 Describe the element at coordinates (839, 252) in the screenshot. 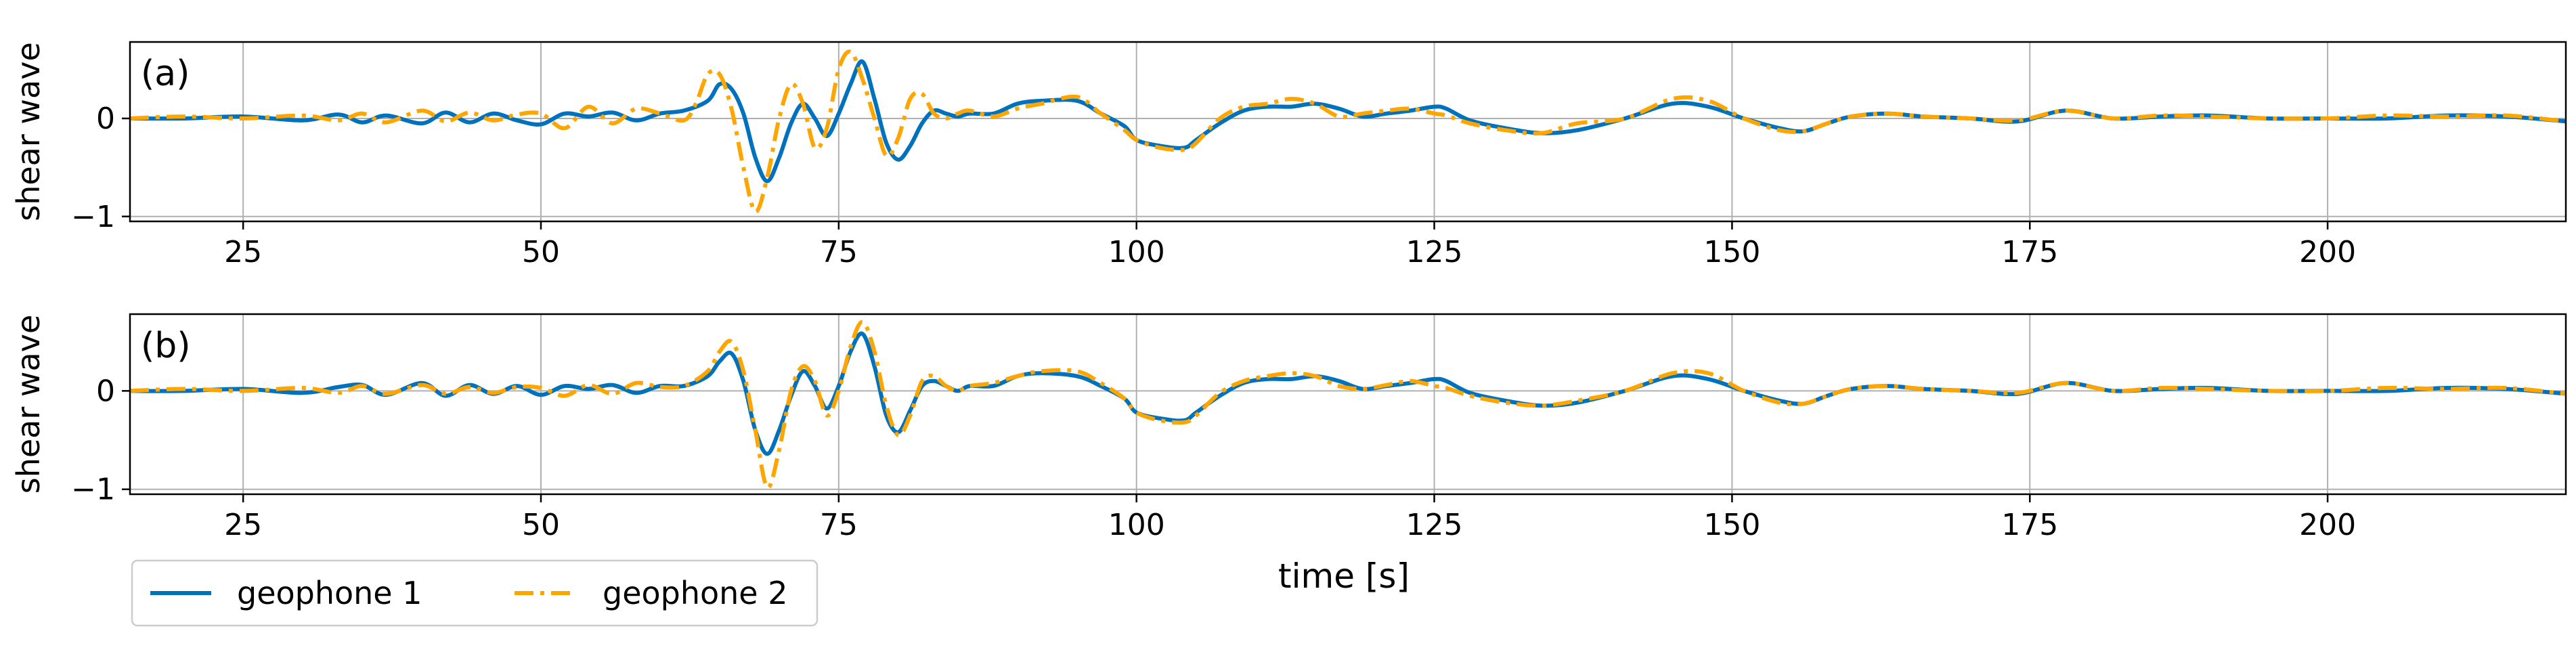

I see `panel-a-xtick-label-75: 75` at that location.